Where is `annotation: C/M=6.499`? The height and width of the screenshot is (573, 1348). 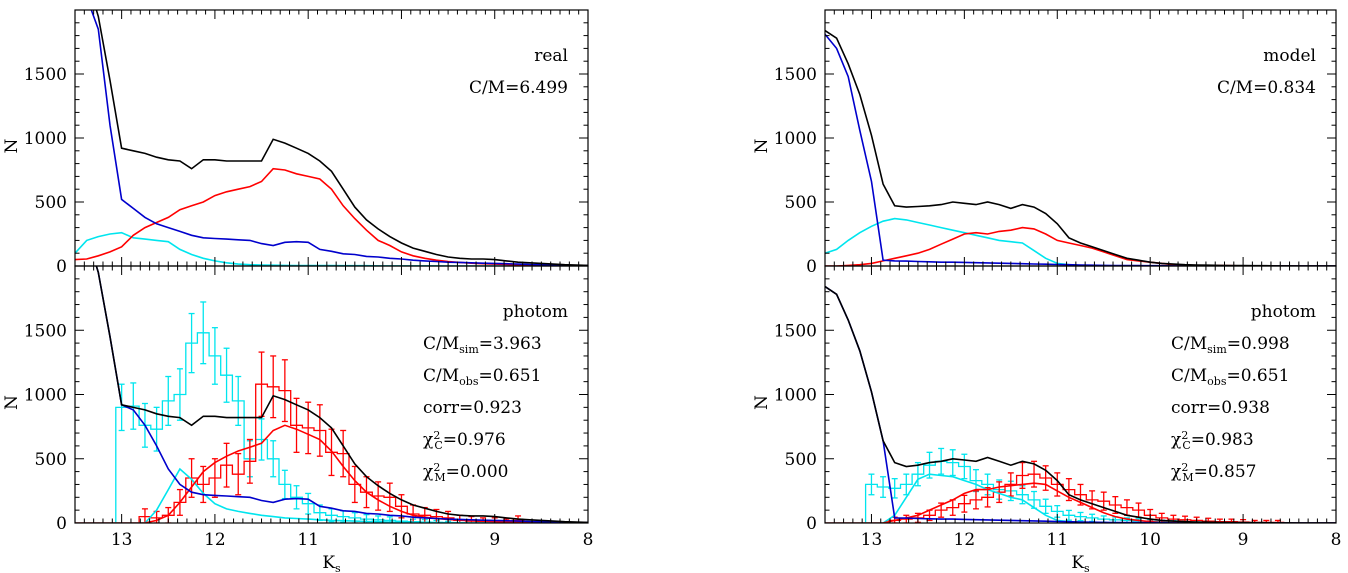 annotation: C/M=6.499 is located at coordinates (518, 88).